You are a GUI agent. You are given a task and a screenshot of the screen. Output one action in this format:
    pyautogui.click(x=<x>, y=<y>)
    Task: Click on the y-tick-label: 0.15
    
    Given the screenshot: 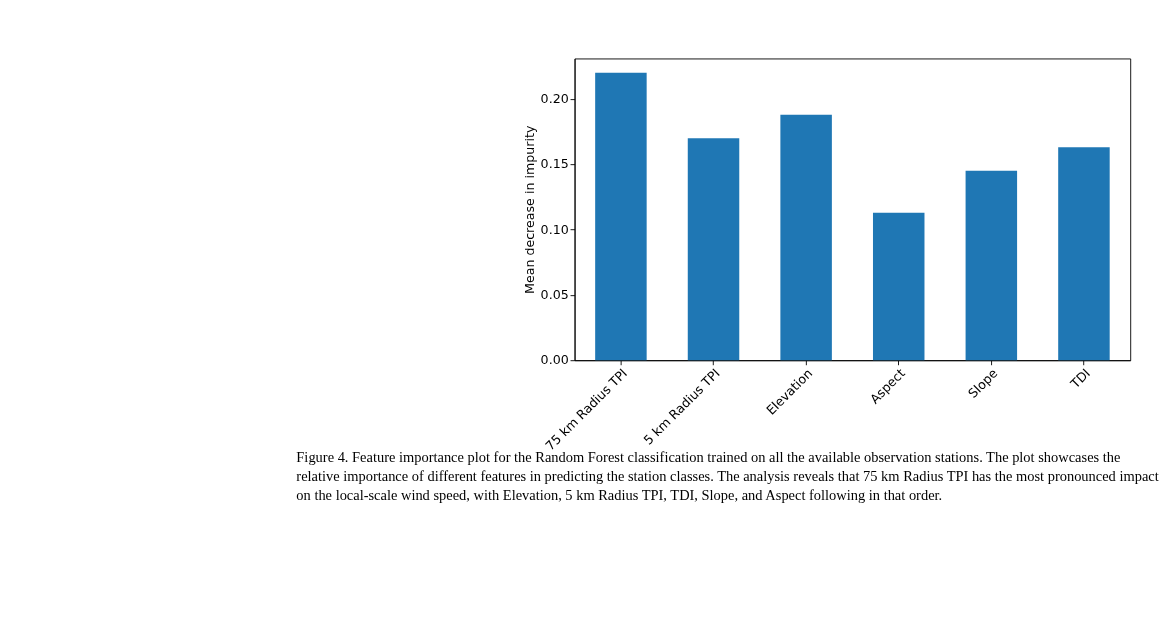 What is the action you would take?
    pyautogui.click(x=554, y=164)
    